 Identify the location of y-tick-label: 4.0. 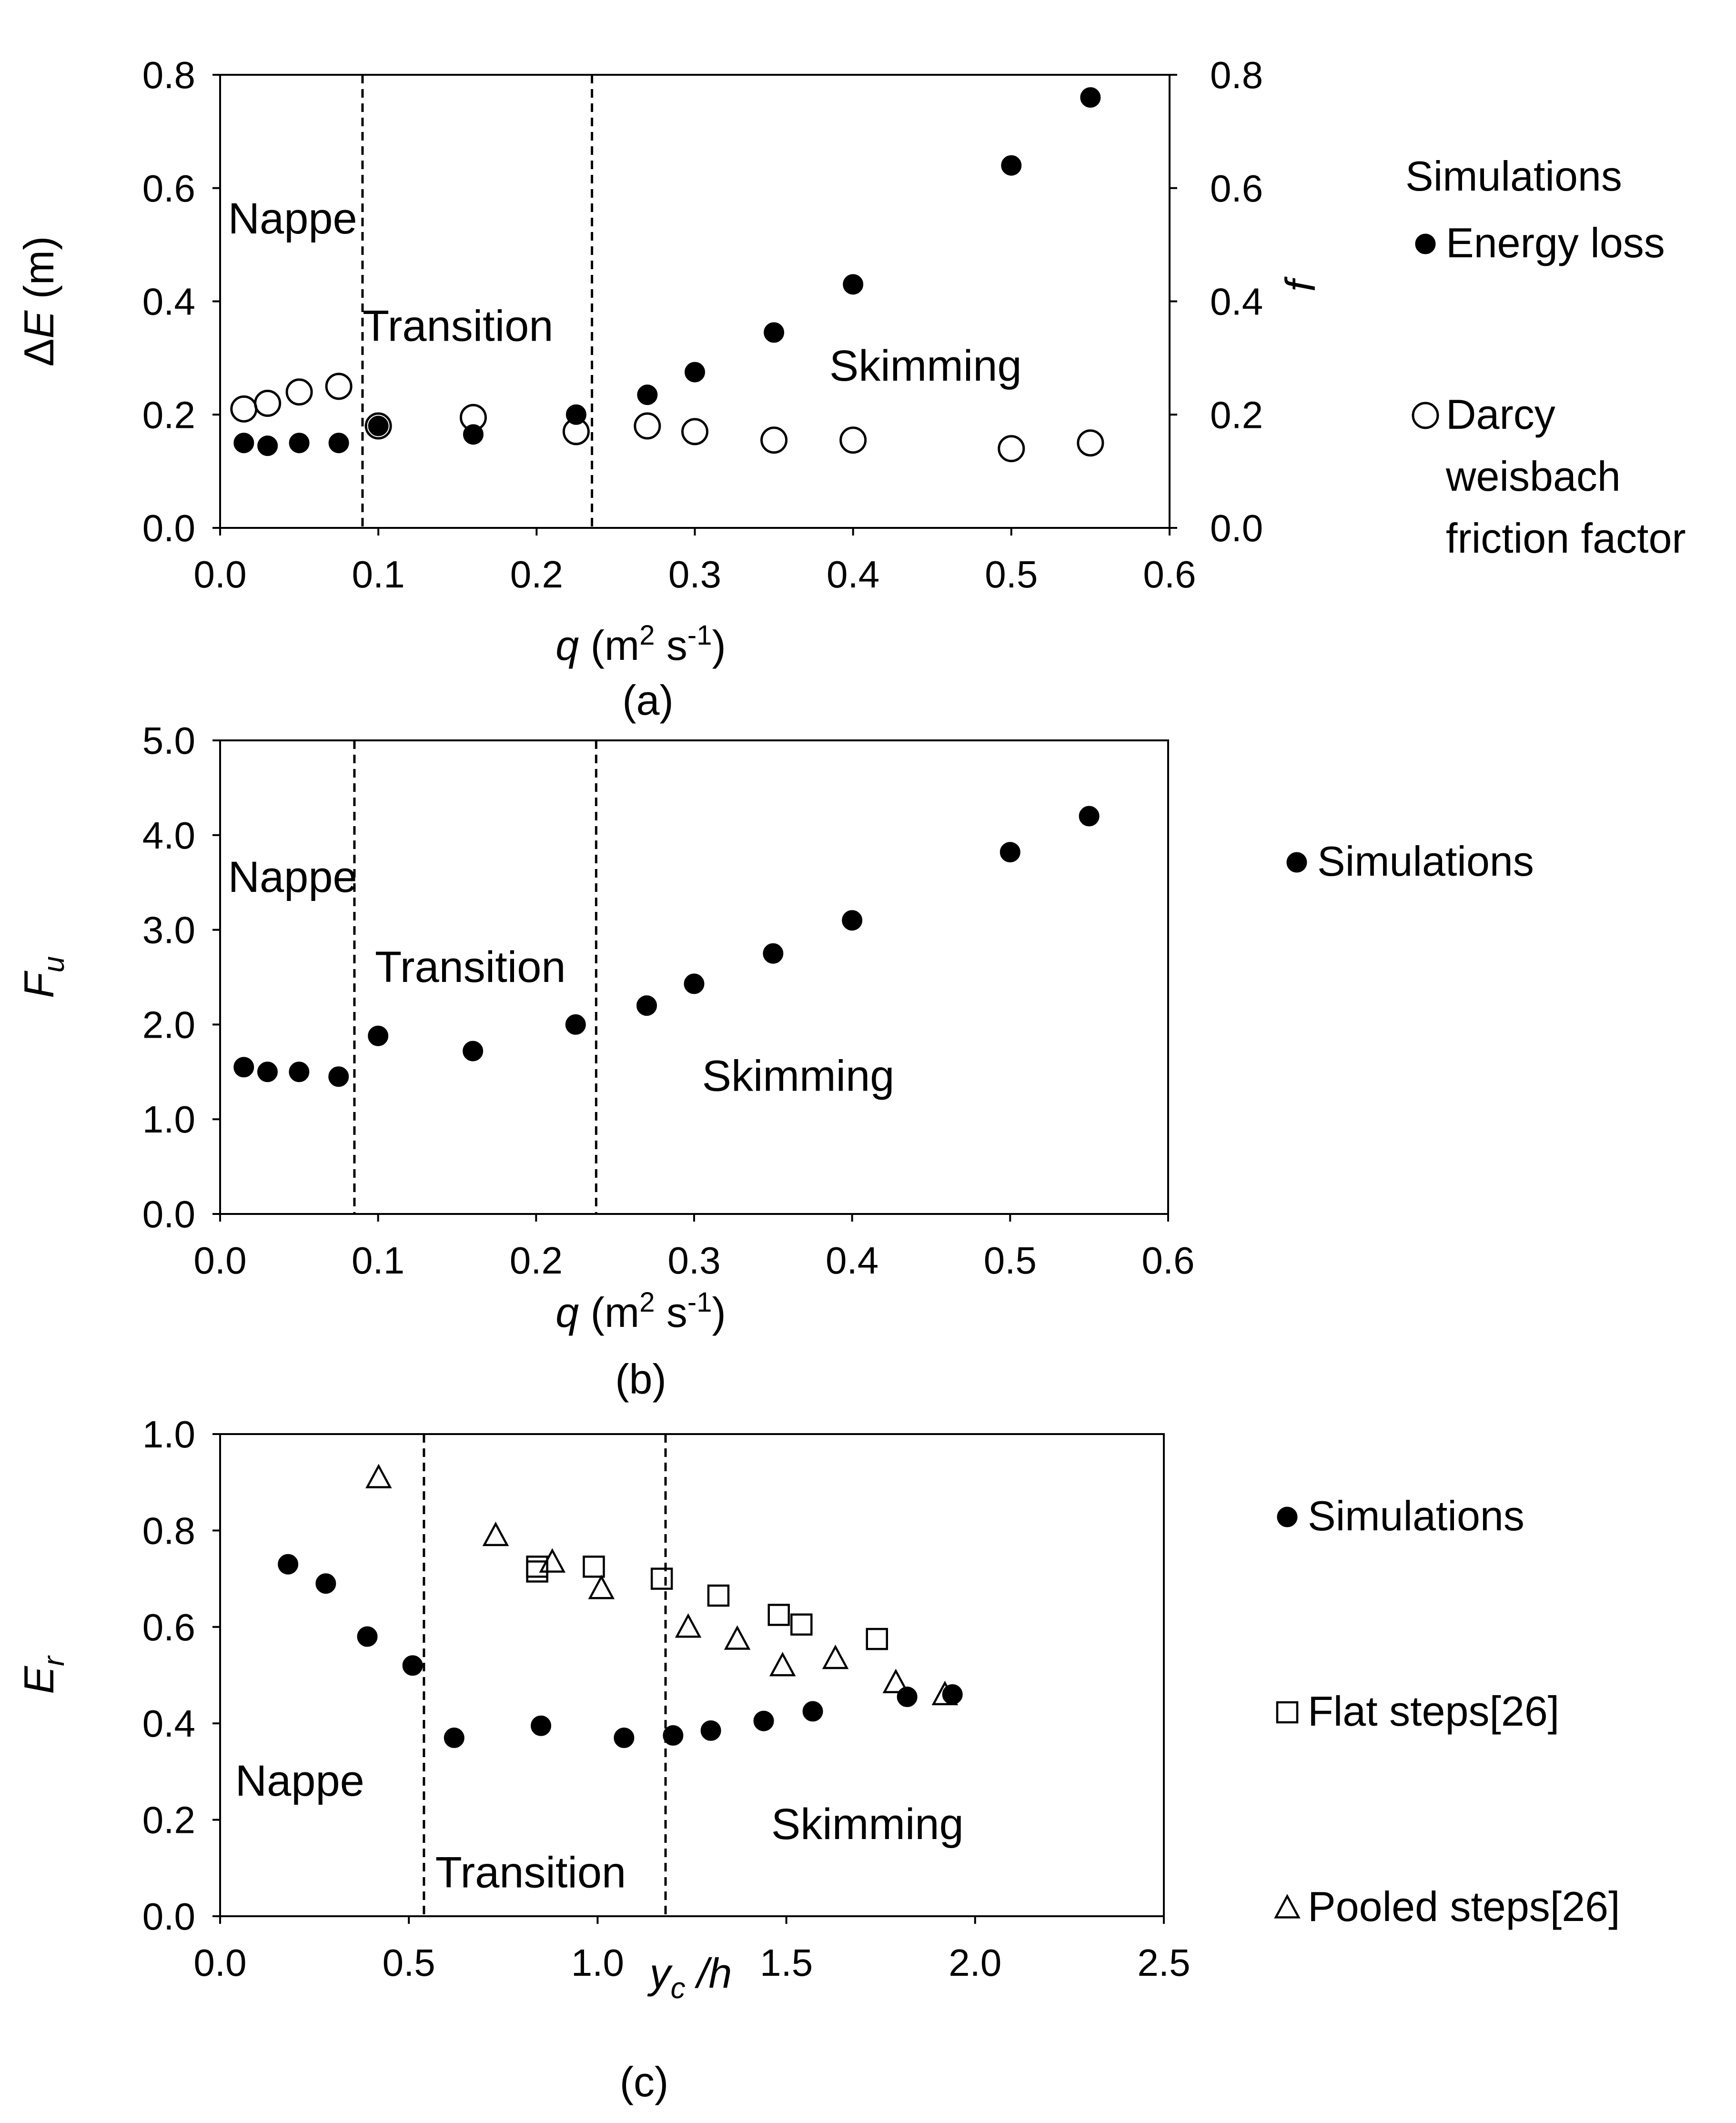
(168, 835).